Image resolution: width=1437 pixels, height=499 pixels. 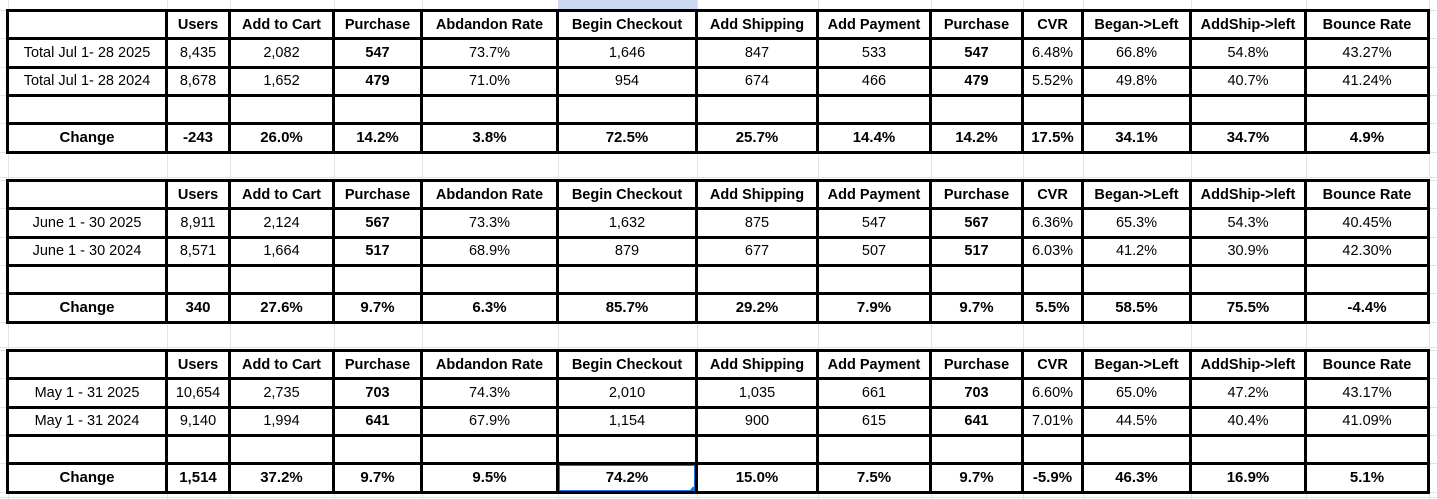 I want to click on data-cell: 677, so click(x=757, y=251).